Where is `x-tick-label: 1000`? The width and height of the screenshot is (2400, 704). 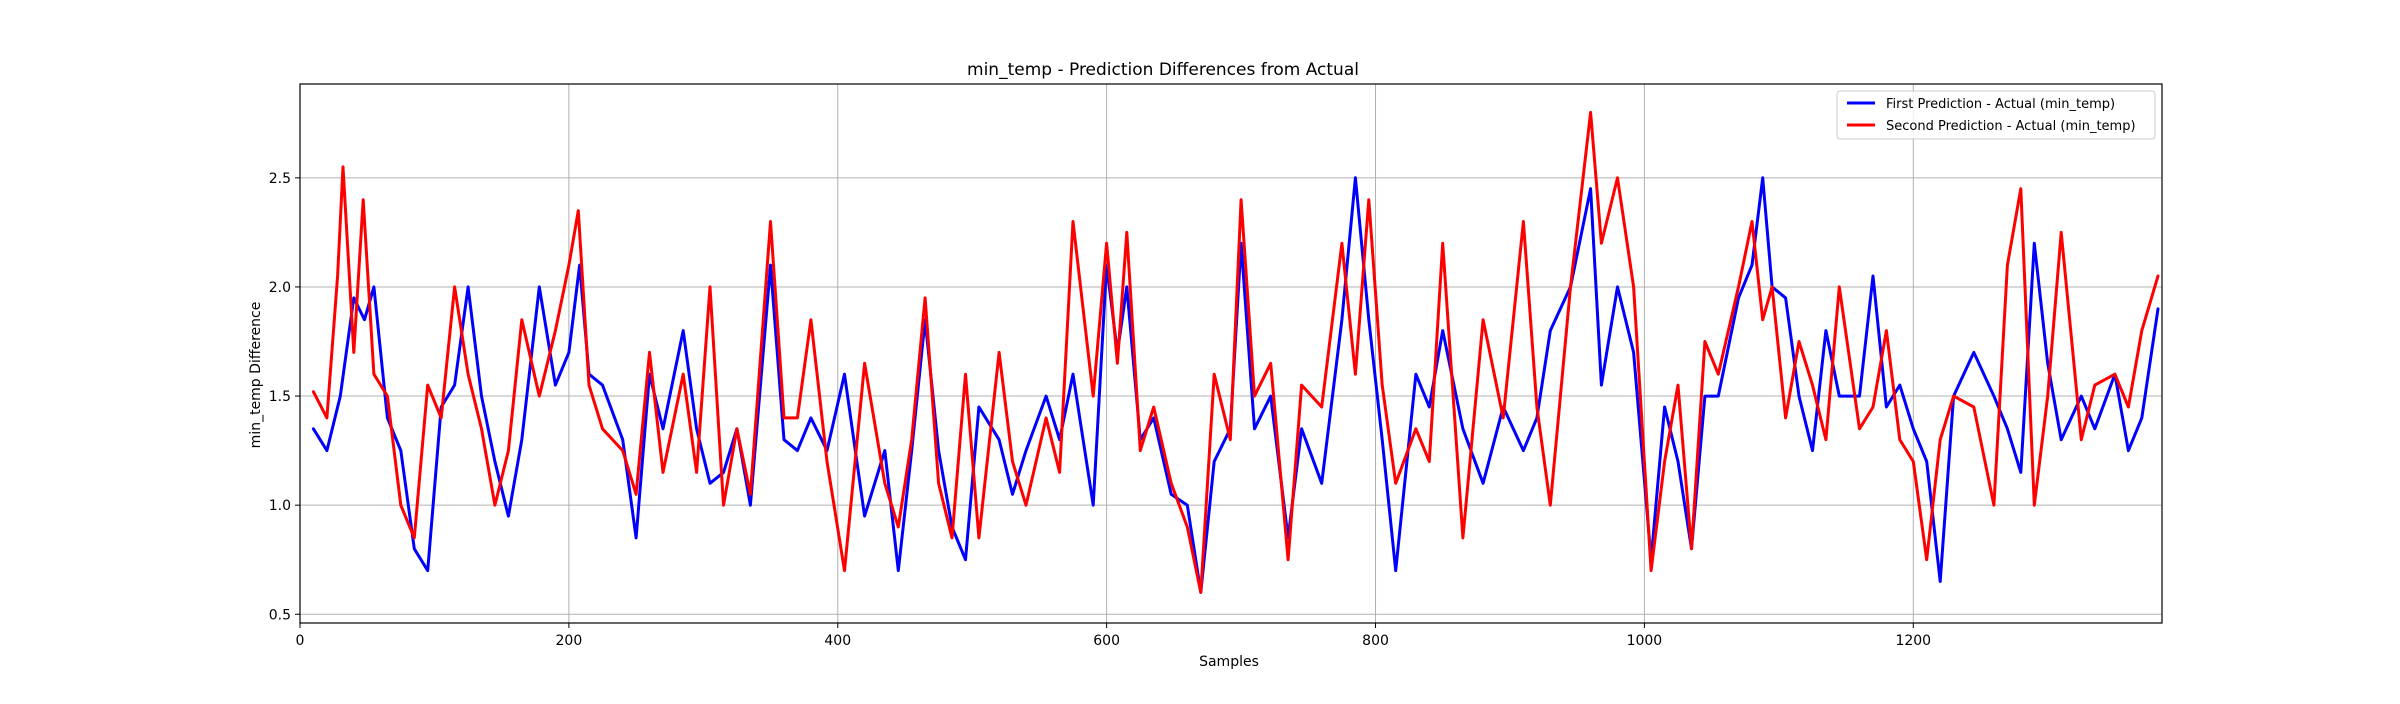 x-tick-label: 1000 is located at coordinates (1645, 641).